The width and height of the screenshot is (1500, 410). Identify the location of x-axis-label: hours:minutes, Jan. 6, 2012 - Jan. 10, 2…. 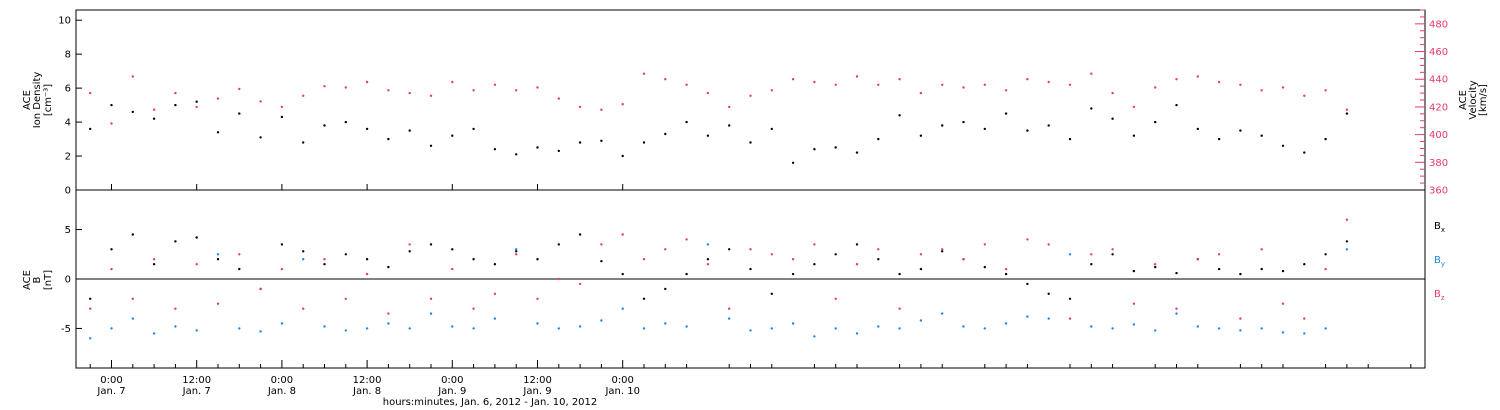
(490, 402).